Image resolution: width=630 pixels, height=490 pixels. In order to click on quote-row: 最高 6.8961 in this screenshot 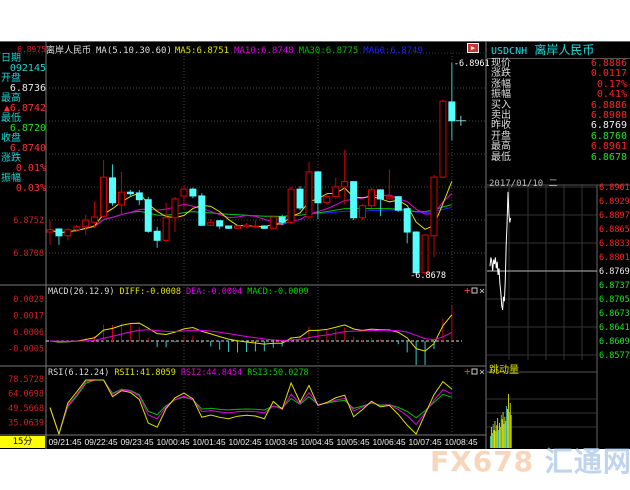, I will do `click(558, 147)`.